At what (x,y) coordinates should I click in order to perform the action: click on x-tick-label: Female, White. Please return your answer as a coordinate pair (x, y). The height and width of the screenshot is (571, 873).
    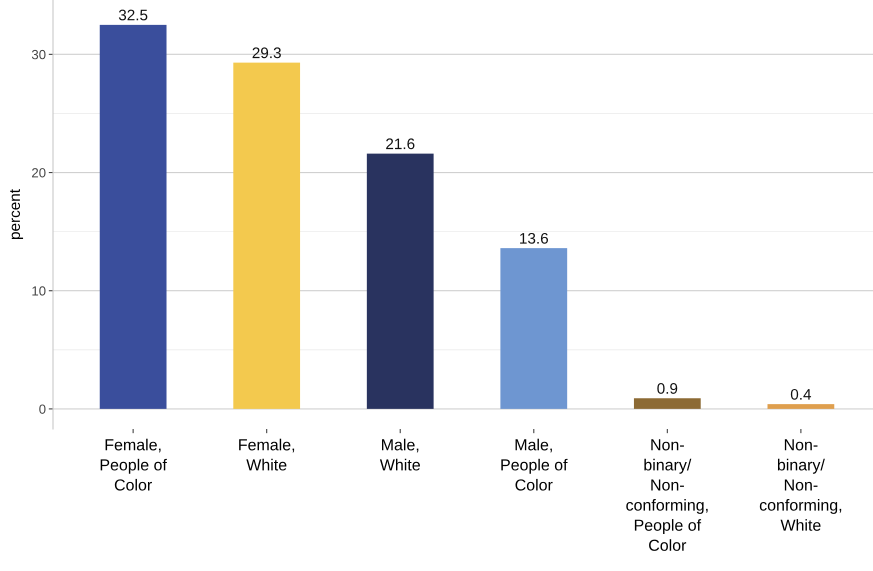
    Looking at the image, I should click on (266, 454).